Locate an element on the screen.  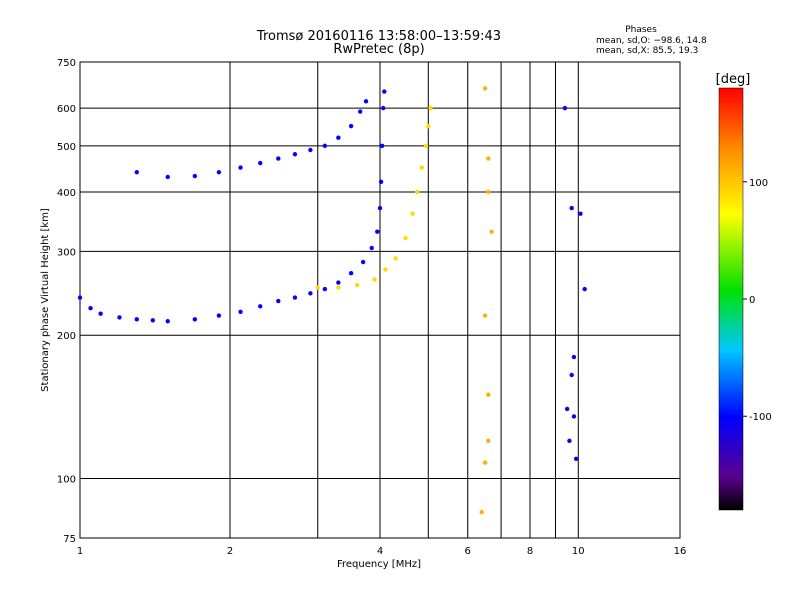
x-tick-labels: 1 2 4 6 8 10 16 is located at coordinates (382, 551).